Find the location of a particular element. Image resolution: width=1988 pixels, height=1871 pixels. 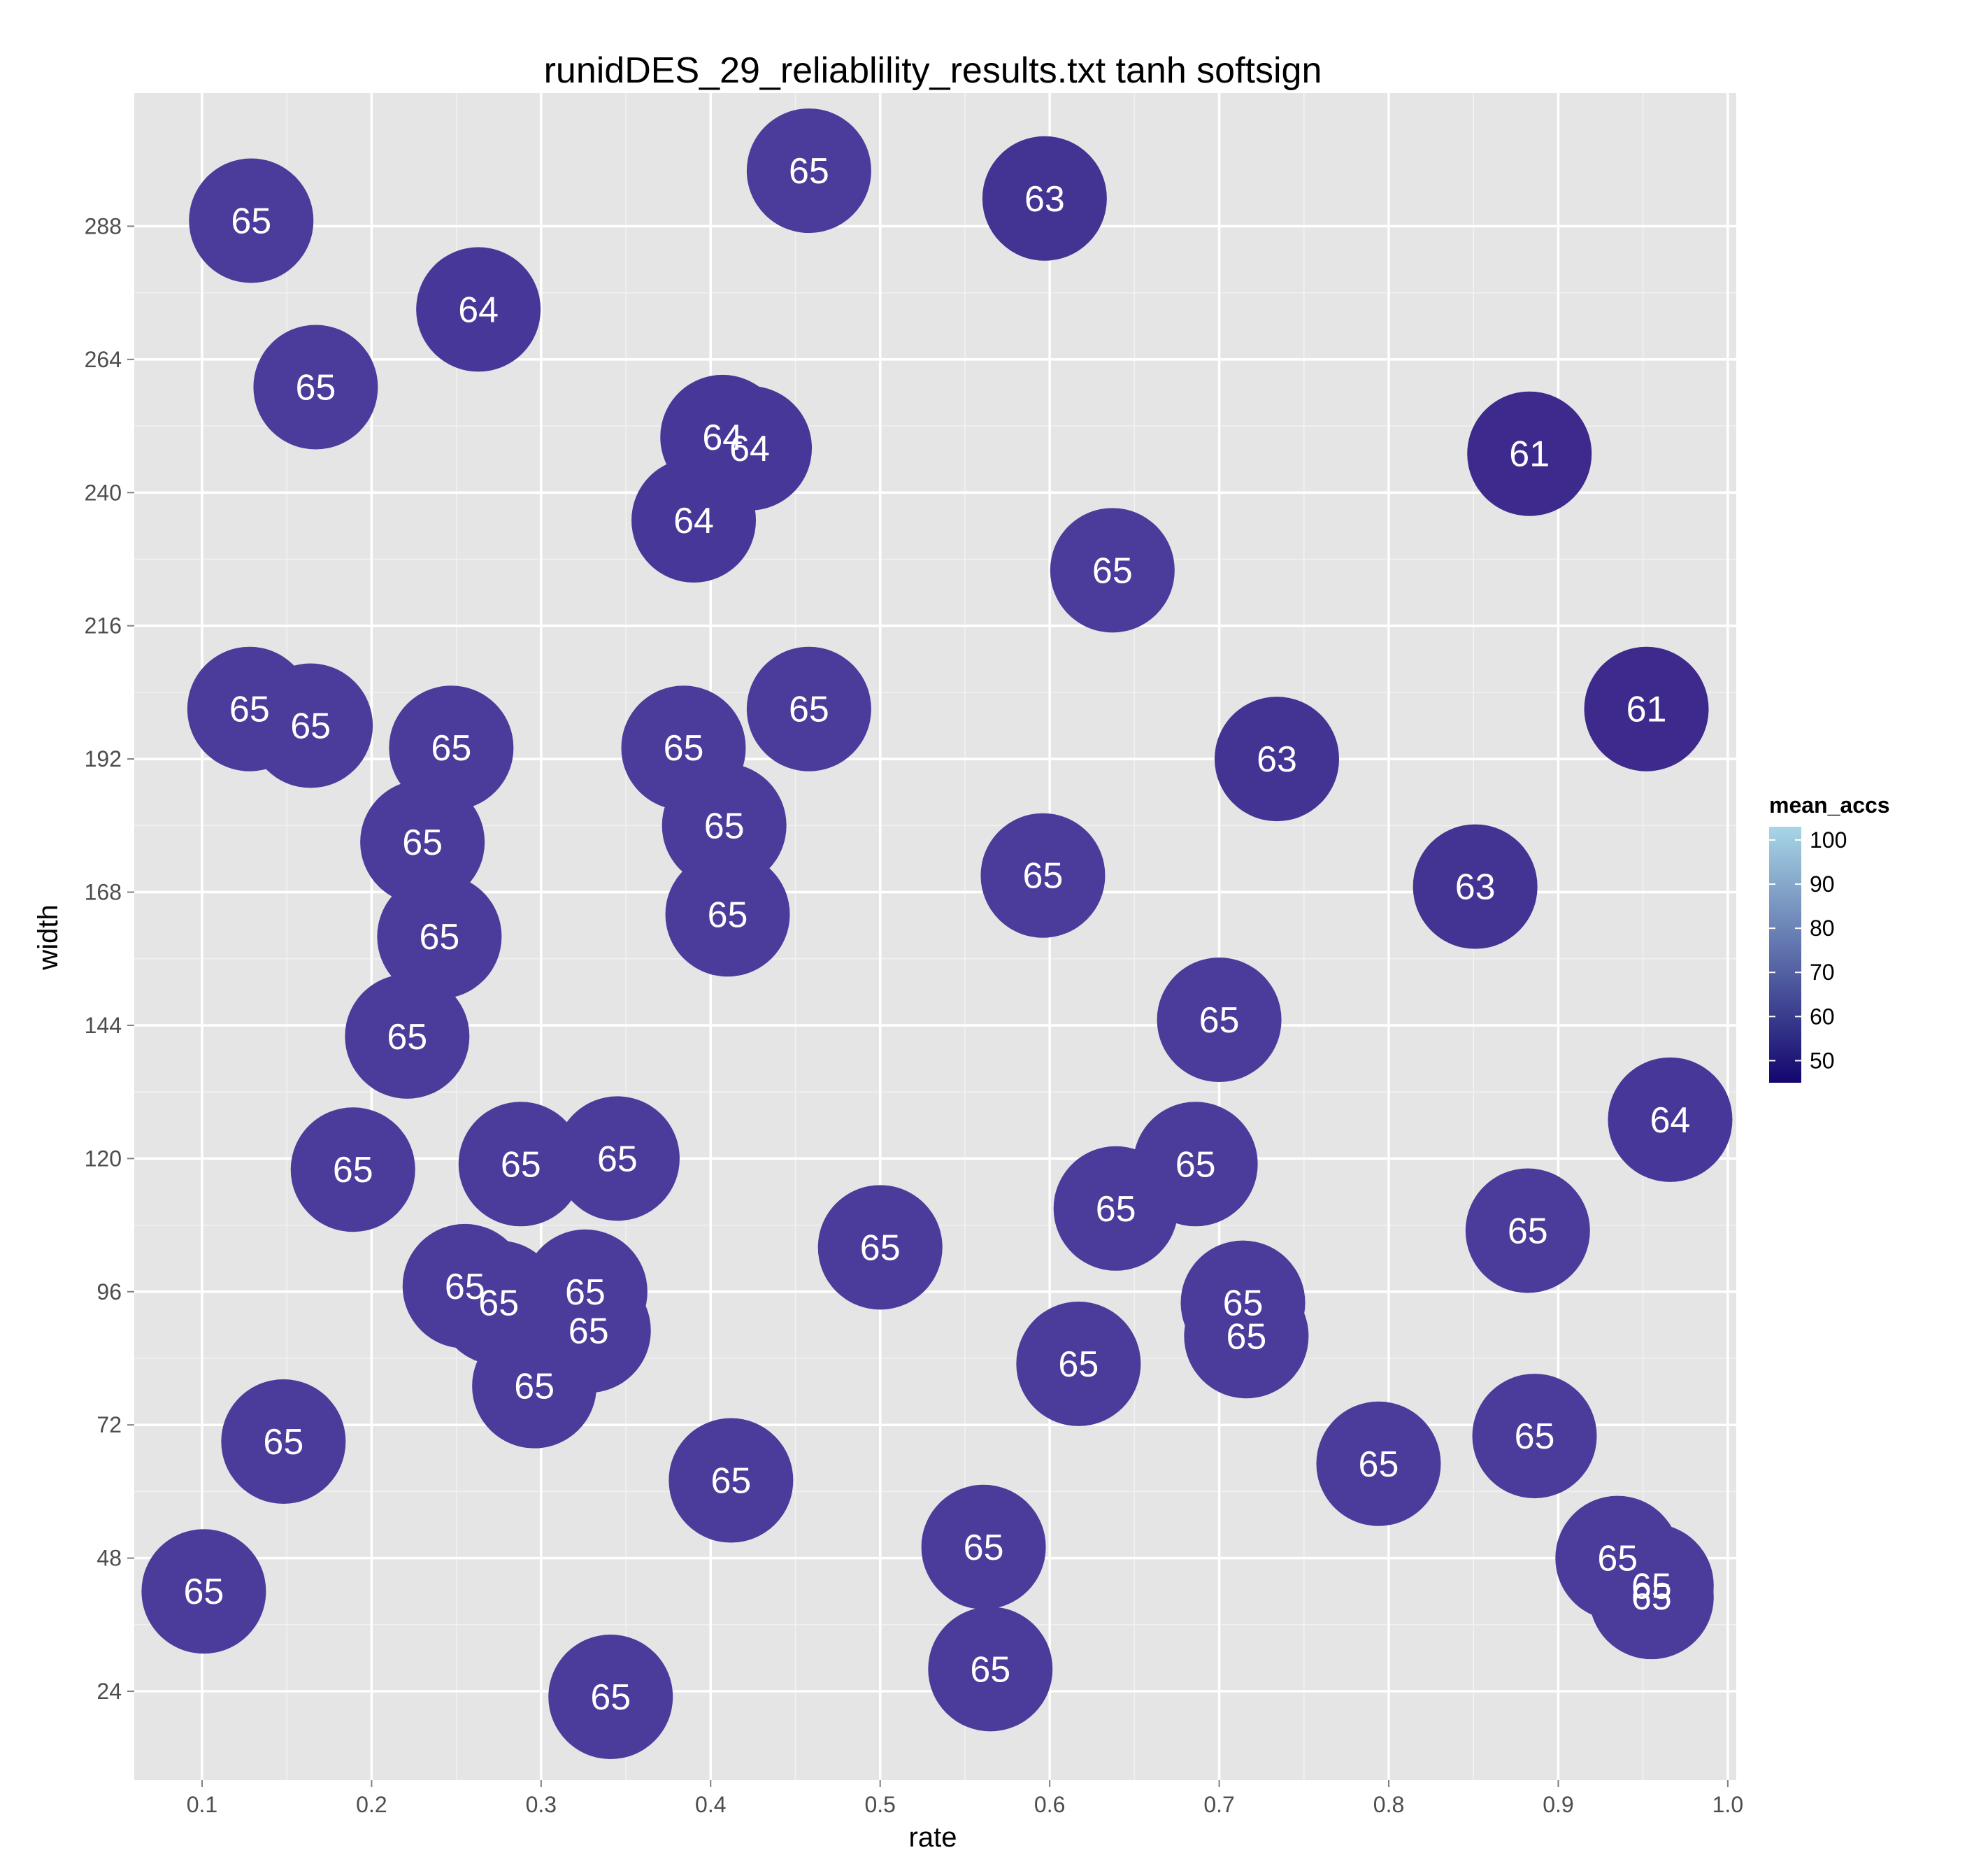

legend-tick-label: 50 is located at coordinates (1823, 1060).